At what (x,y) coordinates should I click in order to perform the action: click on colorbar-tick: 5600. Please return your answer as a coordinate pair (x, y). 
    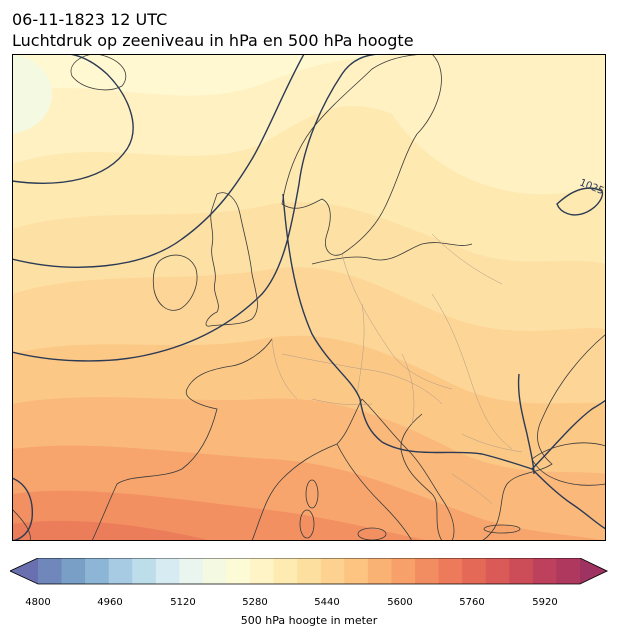
    Looking at the image, I should click on (400, 602).